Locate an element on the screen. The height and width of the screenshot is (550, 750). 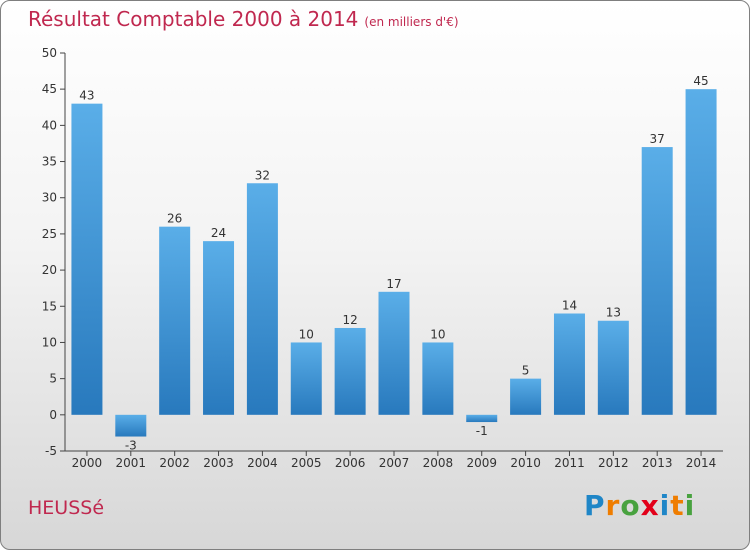
logo-letter: P is located at coordinates (595, 505).